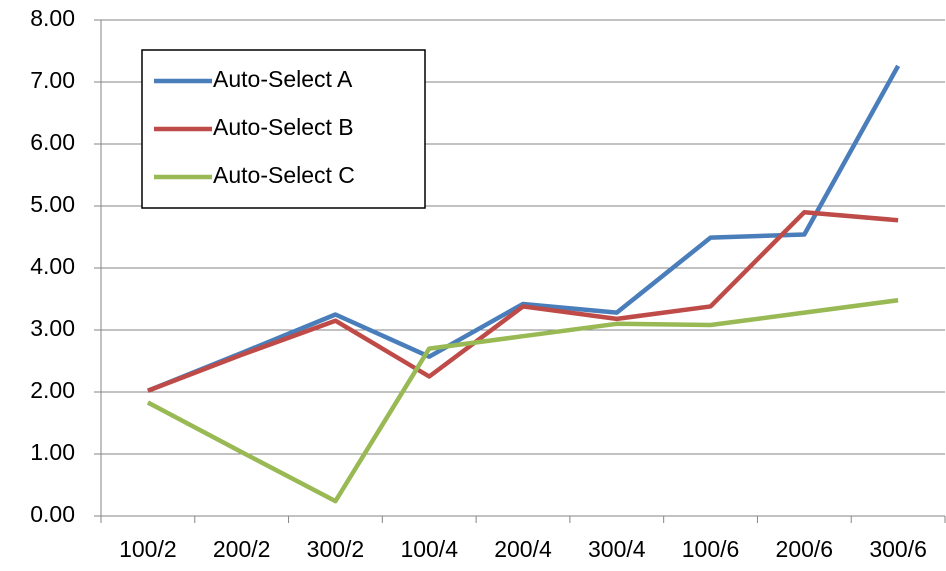 This screenshot has width=946, height=571. Describe the element at coordinates (898, 549) in the screenshot. I see `x-tick-label: 300/6` at that location.